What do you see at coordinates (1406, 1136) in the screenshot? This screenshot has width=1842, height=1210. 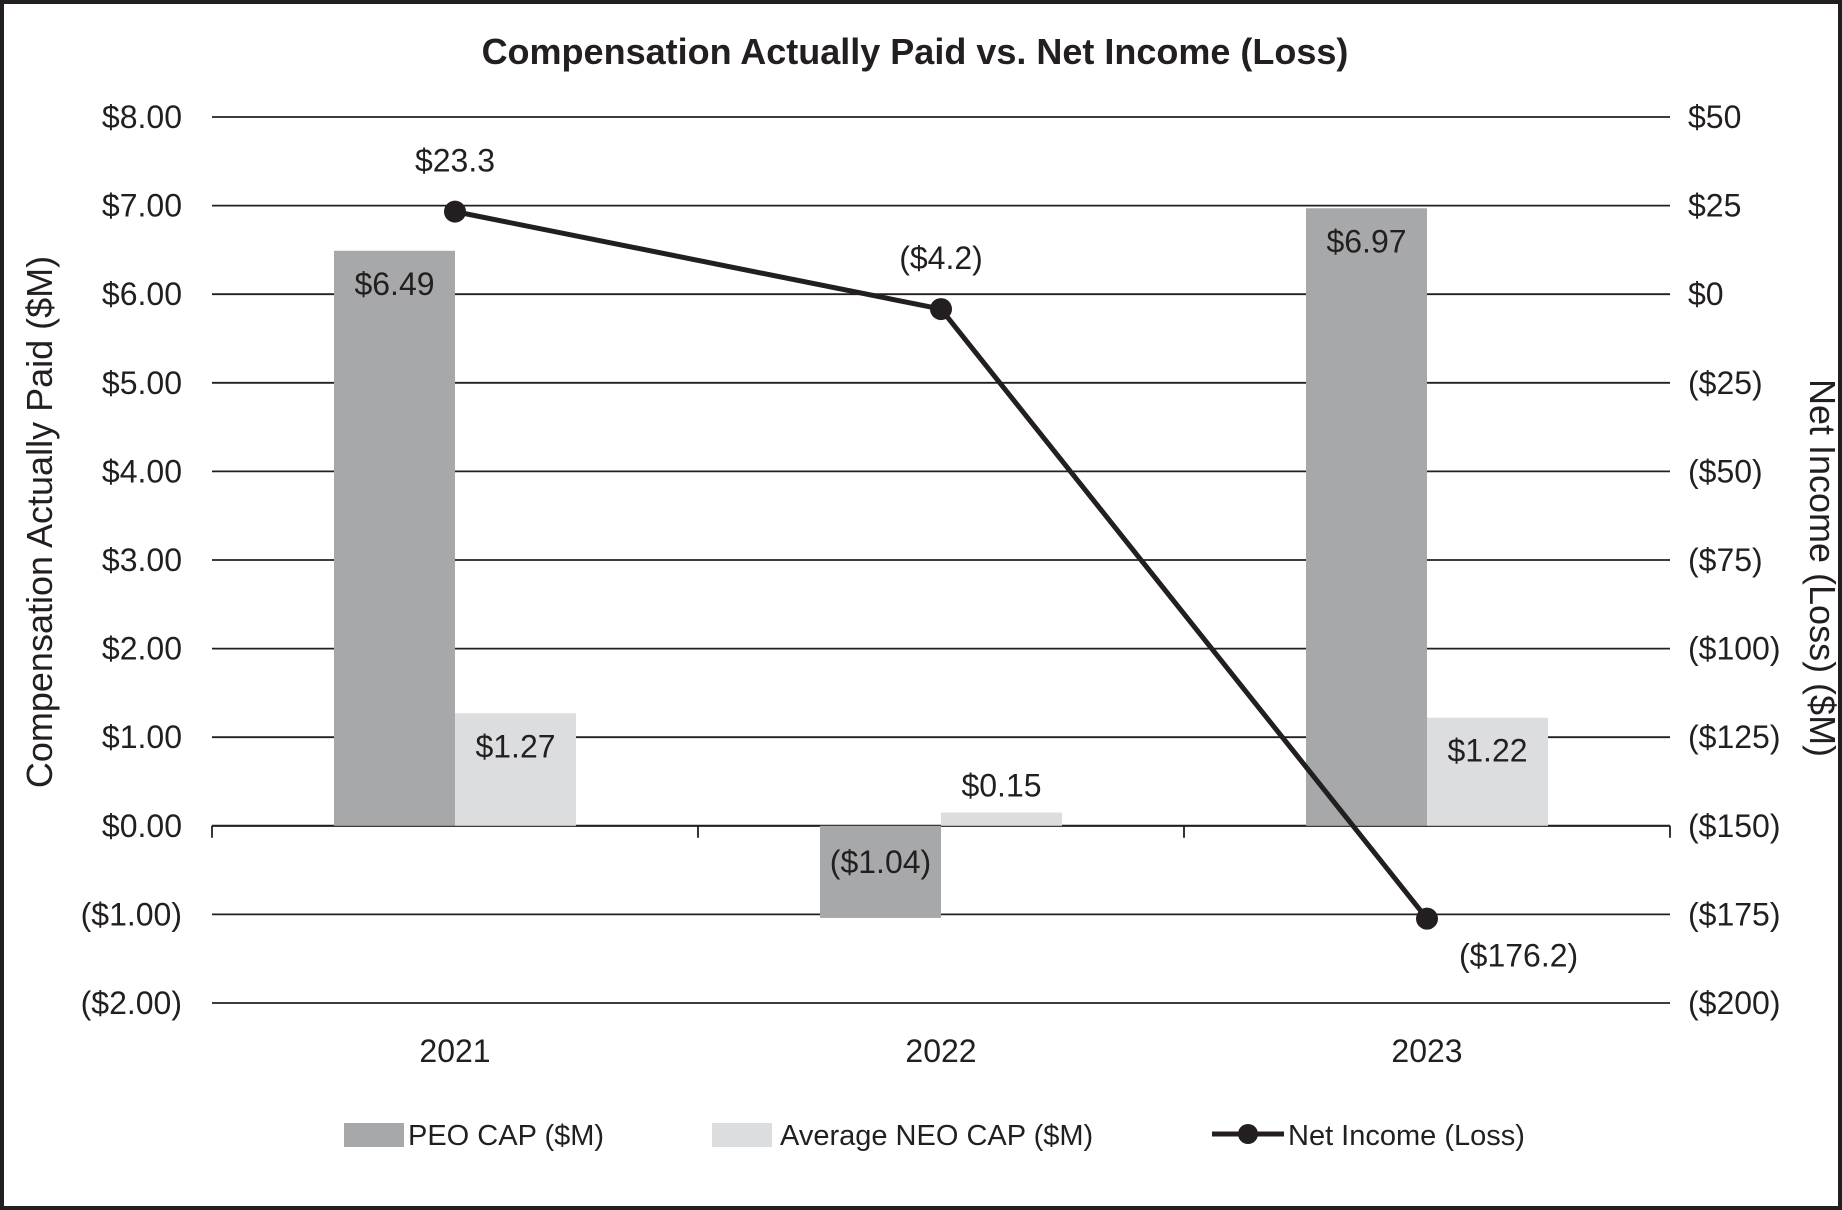 I see `legend-label-net-income: Net Income (Loss)` at bounding box center [1406, 1136].